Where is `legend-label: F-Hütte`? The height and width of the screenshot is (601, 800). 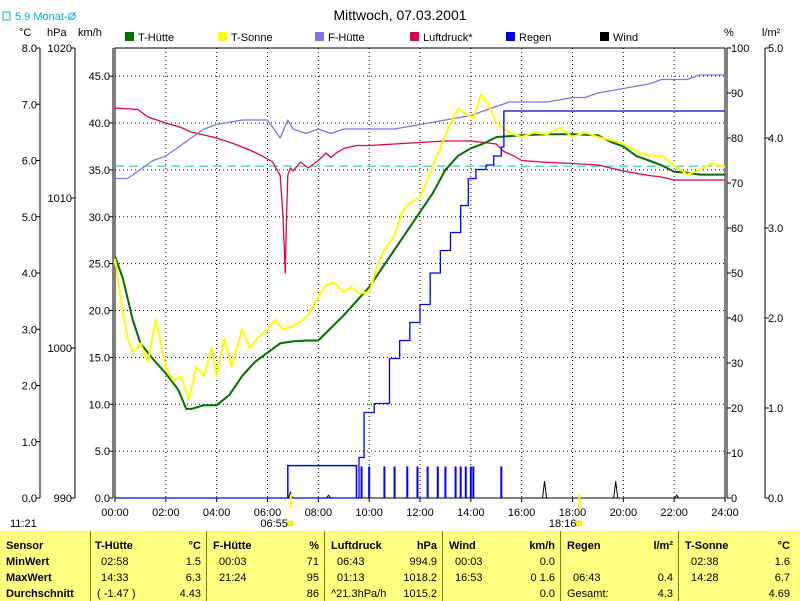 legend-label: F-Hütte is located at coordinates (346, 38).